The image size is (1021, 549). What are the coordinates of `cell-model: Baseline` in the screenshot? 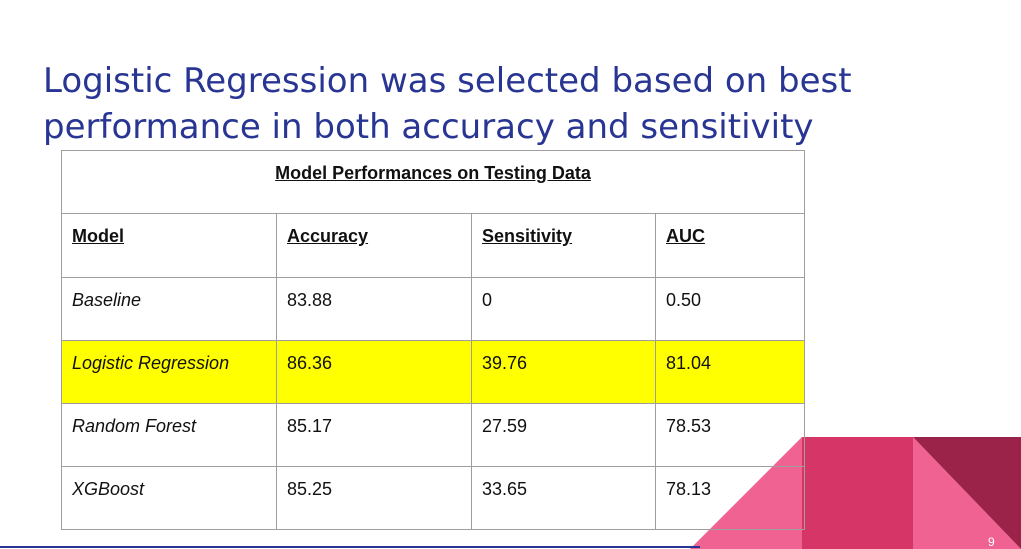 It's located at (169, 309).